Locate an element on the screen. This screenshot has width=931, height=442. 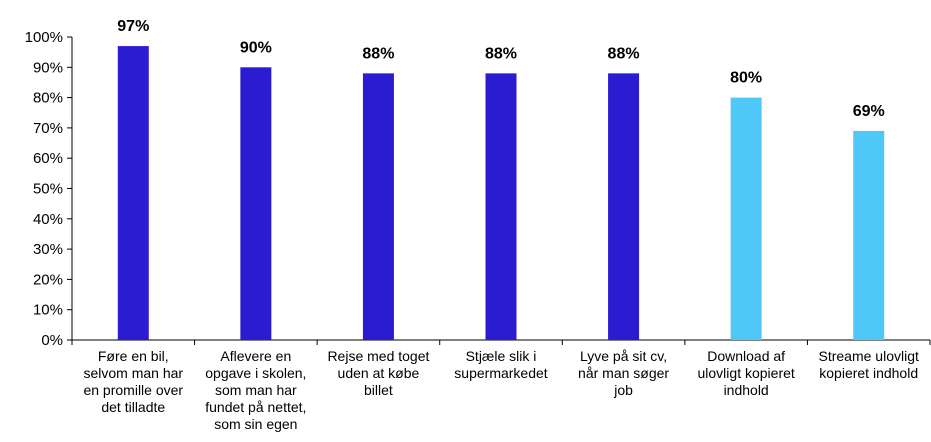
data-label: 97% is located at coordinates (133, 26).